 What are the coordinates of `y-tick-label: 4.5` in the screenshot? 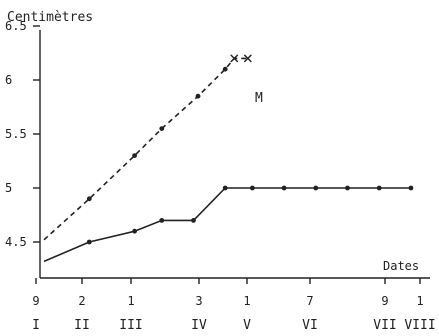 It's located at (16, 242).